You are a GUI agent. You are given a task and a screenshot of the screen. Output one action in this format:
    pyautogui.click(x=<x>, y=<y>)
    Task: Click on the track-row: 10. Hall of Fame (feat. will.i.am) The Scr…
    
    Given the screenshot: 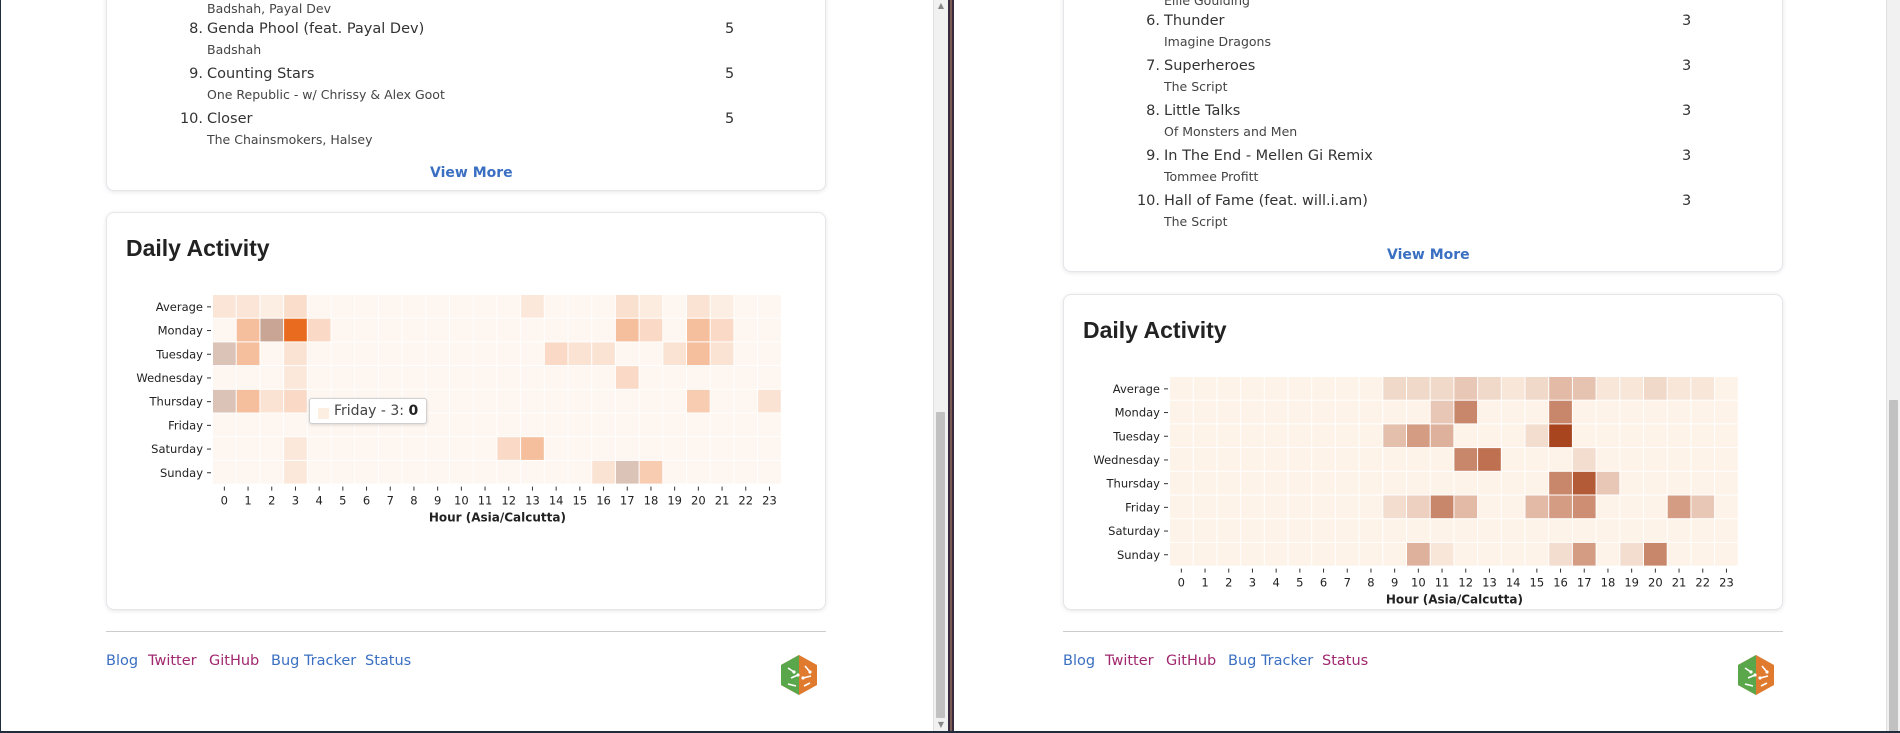 What is the action you would take?
    pyautogui.click(x=1423, y=215)
    